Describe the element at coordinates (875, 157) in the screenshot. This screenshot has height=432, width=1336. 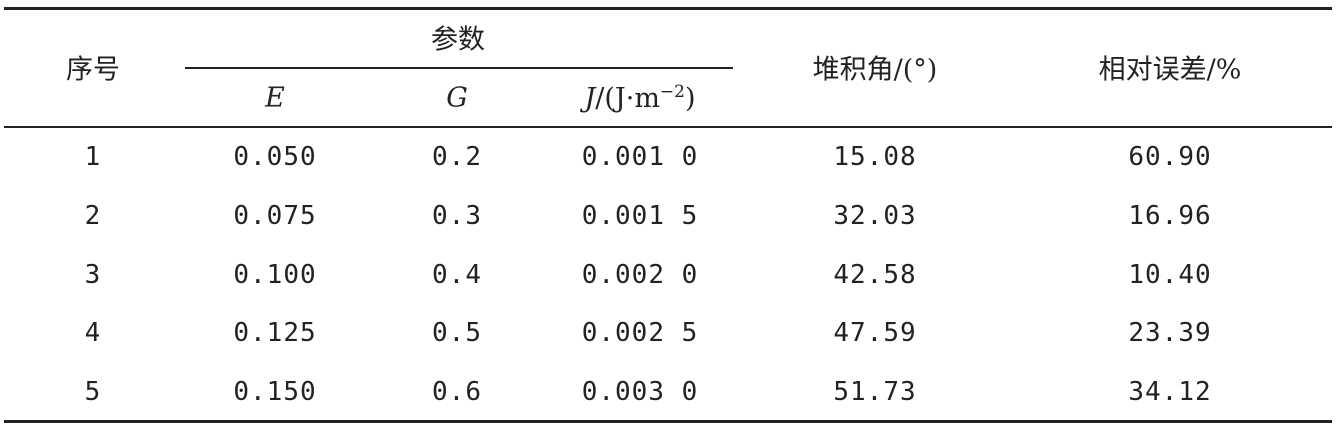
I see `table-cell: 15.08` at that location.